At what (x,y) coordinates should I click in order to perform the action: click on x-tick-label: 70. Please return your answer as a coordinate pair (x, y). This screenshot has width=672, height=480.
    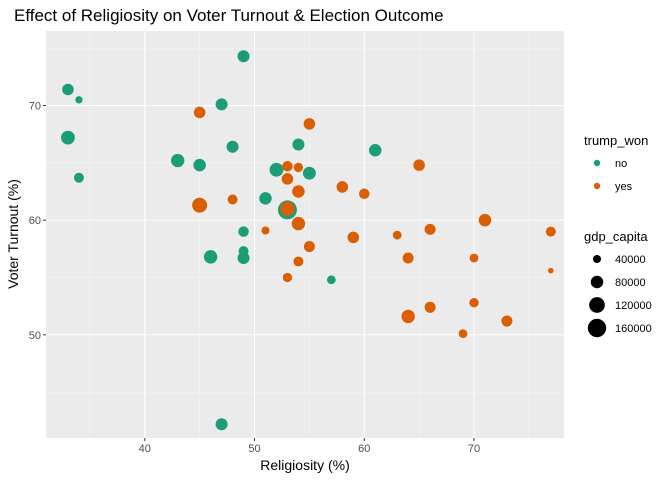
    Looking at the image, I should click on (474, 449).